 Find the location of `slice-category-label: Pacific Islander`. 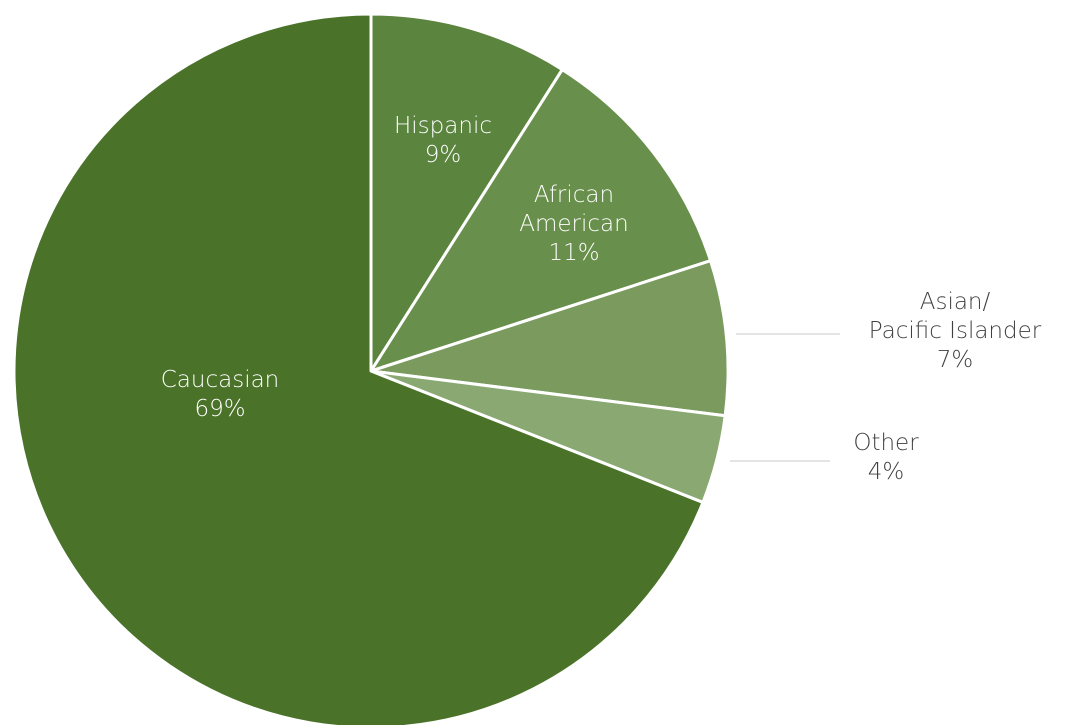

slice-category-label: Pacific Islander is located at coordinates (955, 331).